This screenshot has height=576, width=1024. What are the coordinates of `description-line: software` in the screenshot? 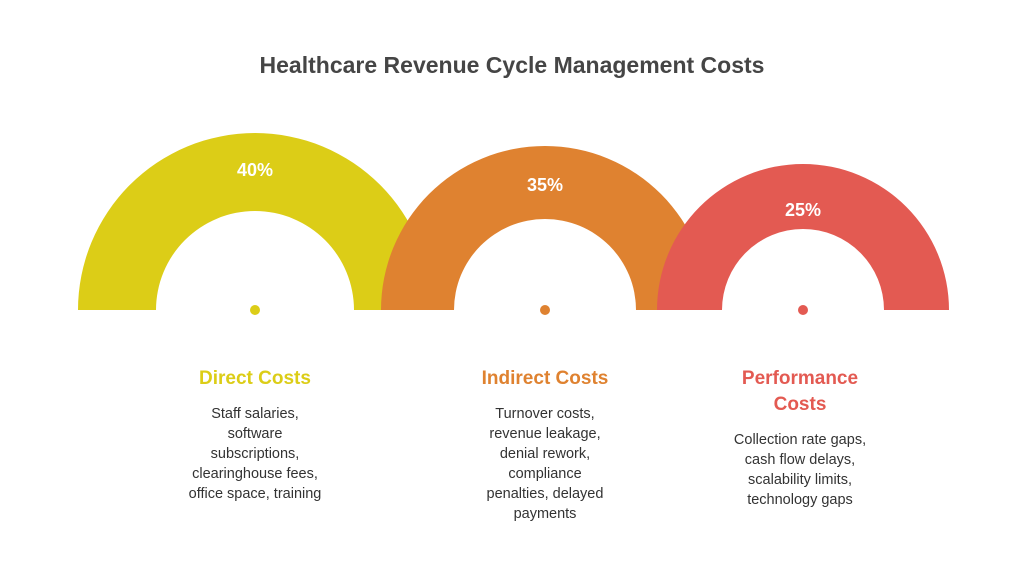 It's located at (255, 434).